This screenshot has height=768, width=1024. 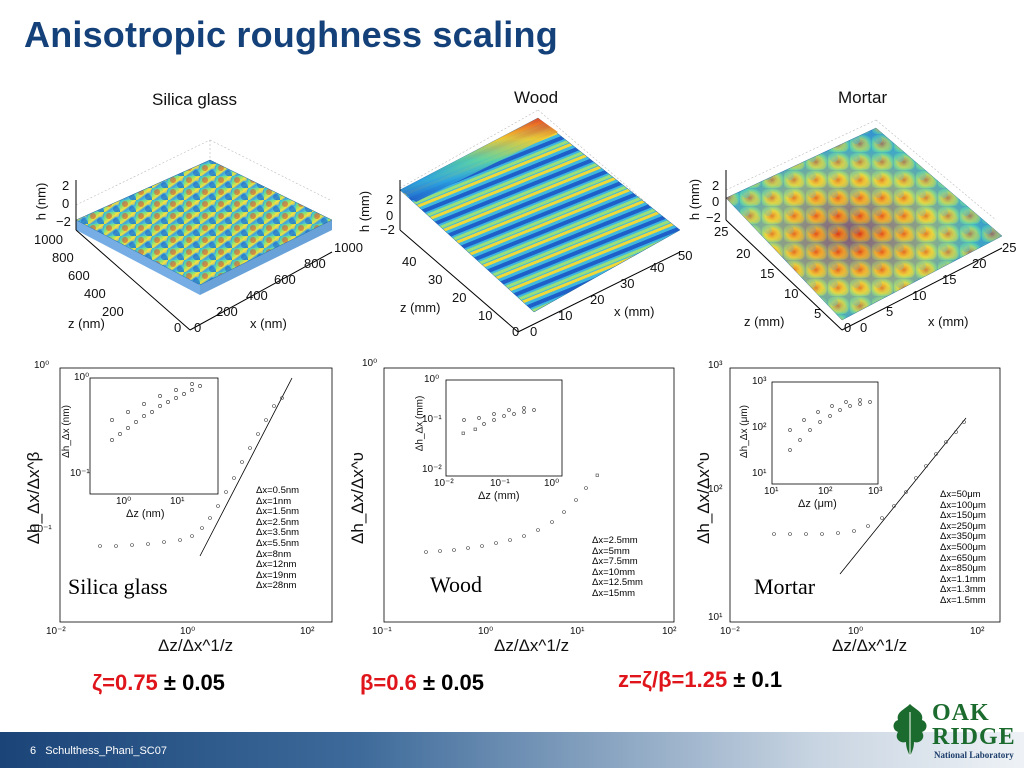 I want to click on legend-item: Δx=50μm, so click(x=960, y=494).